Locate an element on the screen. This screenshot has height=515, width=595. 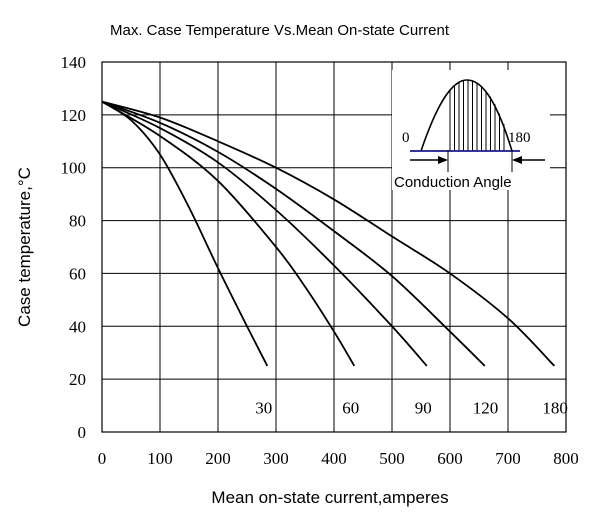
x-tick-label: 200 is located at coordinates (218, 458).